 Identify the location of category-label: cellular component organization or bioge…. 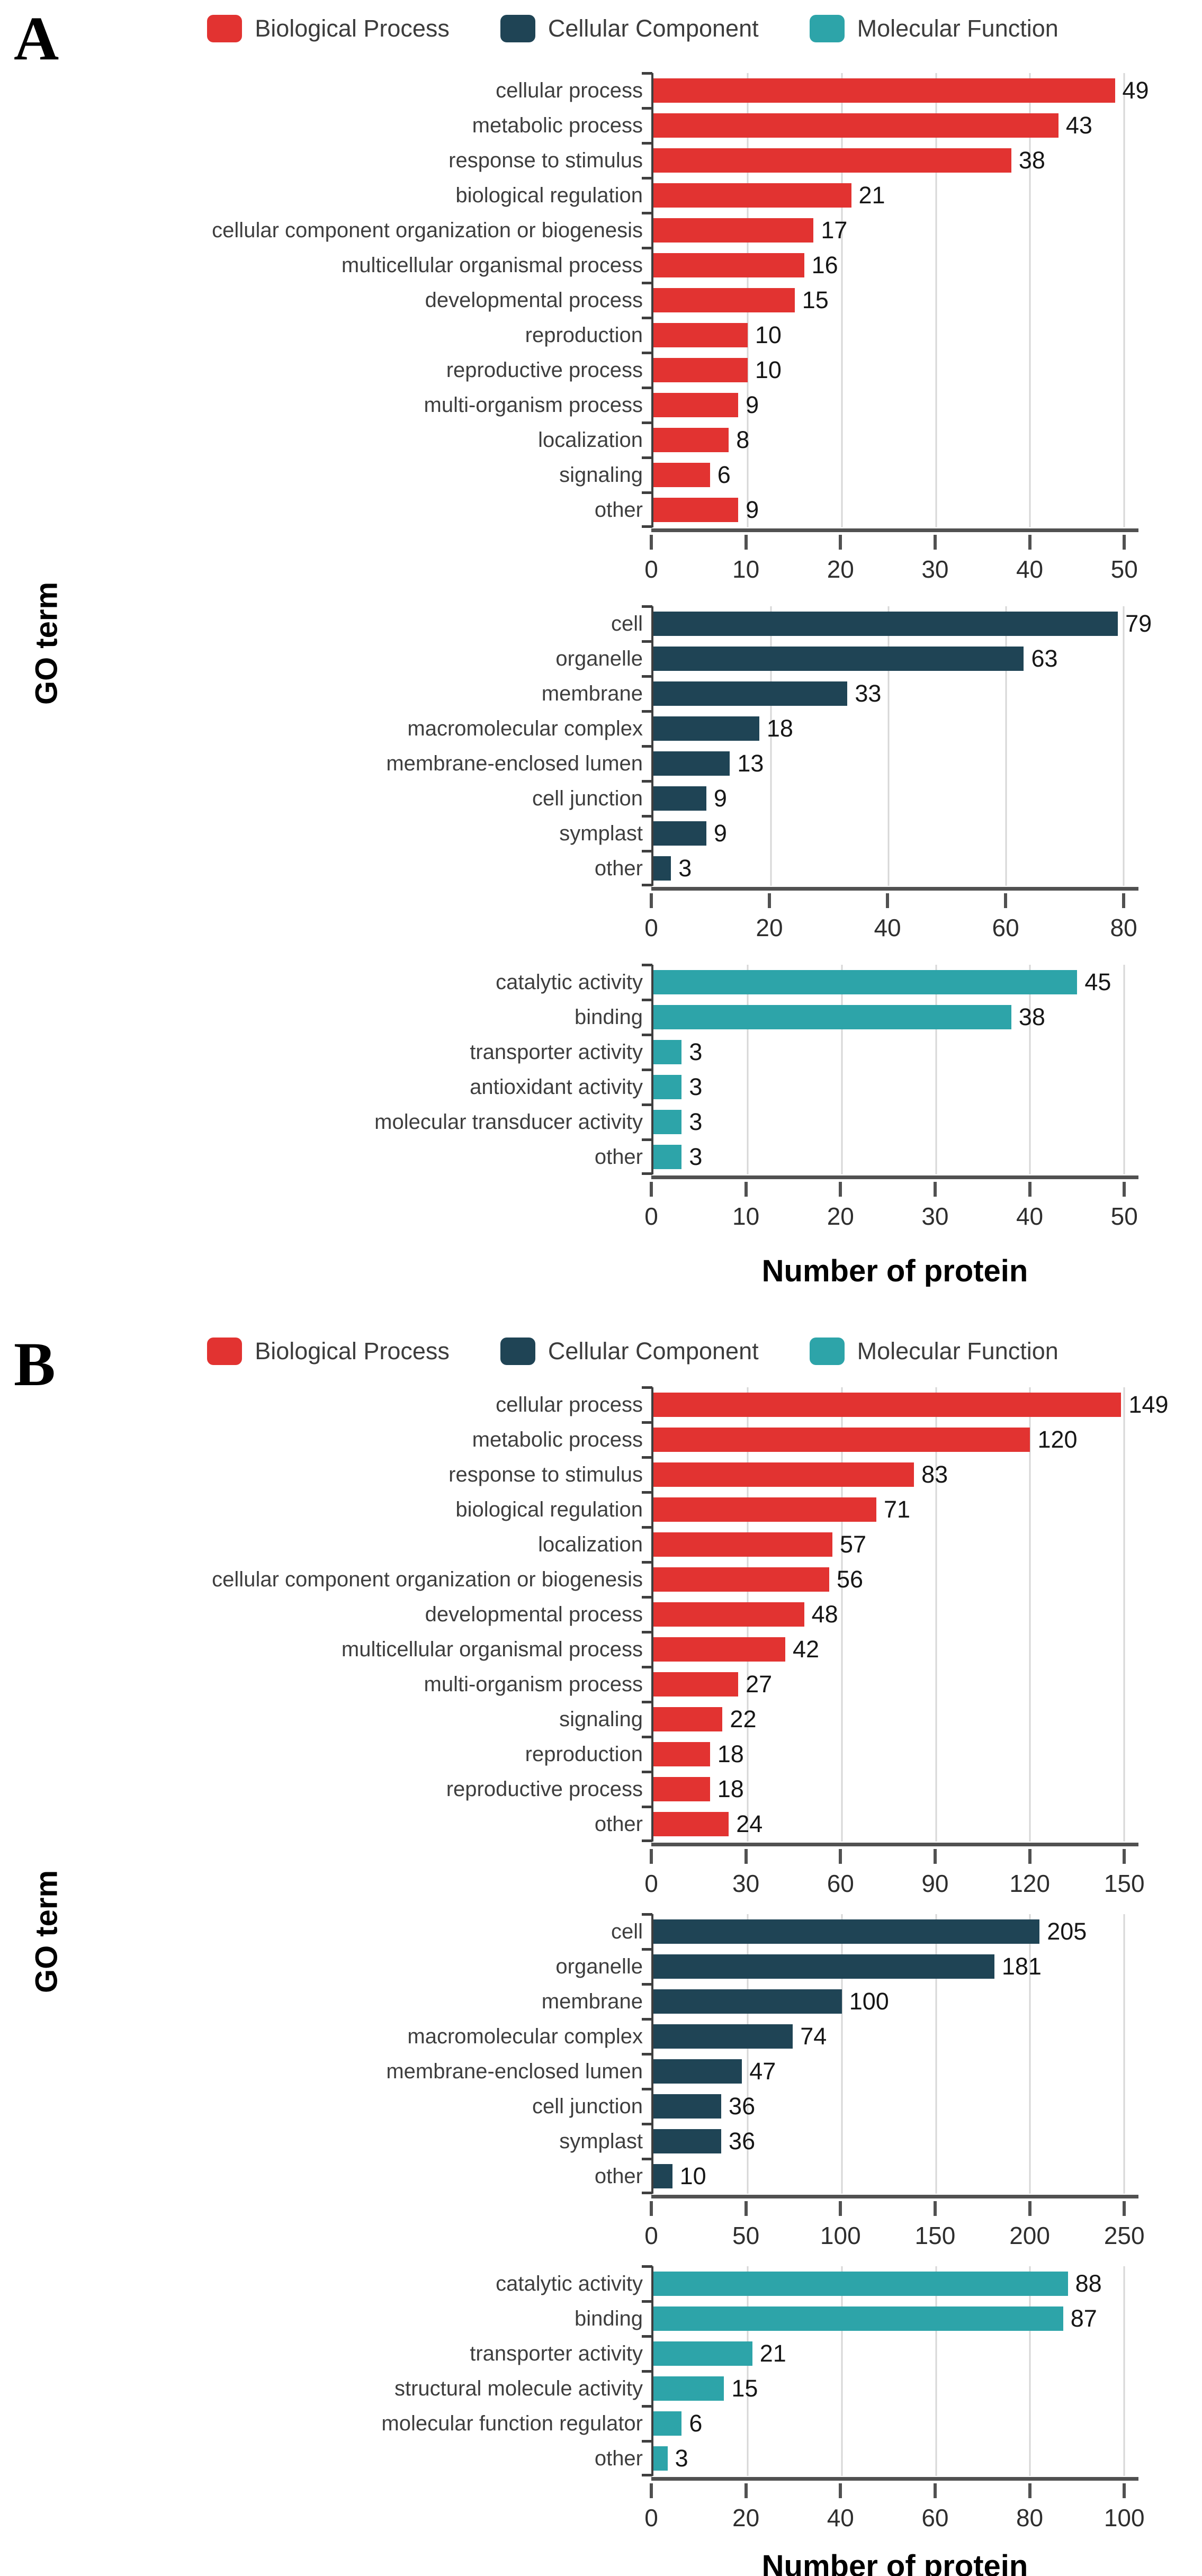
(427, 230).